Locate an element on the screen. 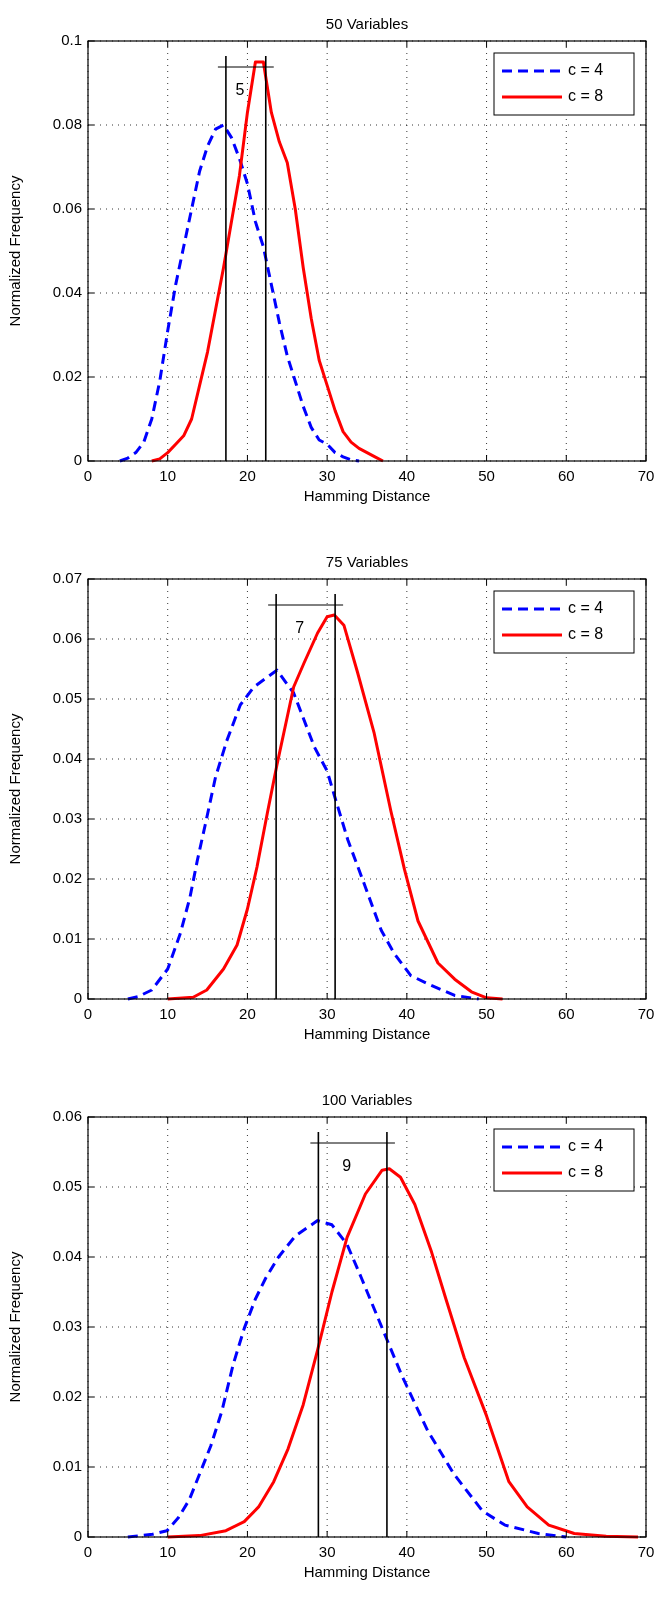  y-tick-label: 0.1 is located at coordinates (71, 39).